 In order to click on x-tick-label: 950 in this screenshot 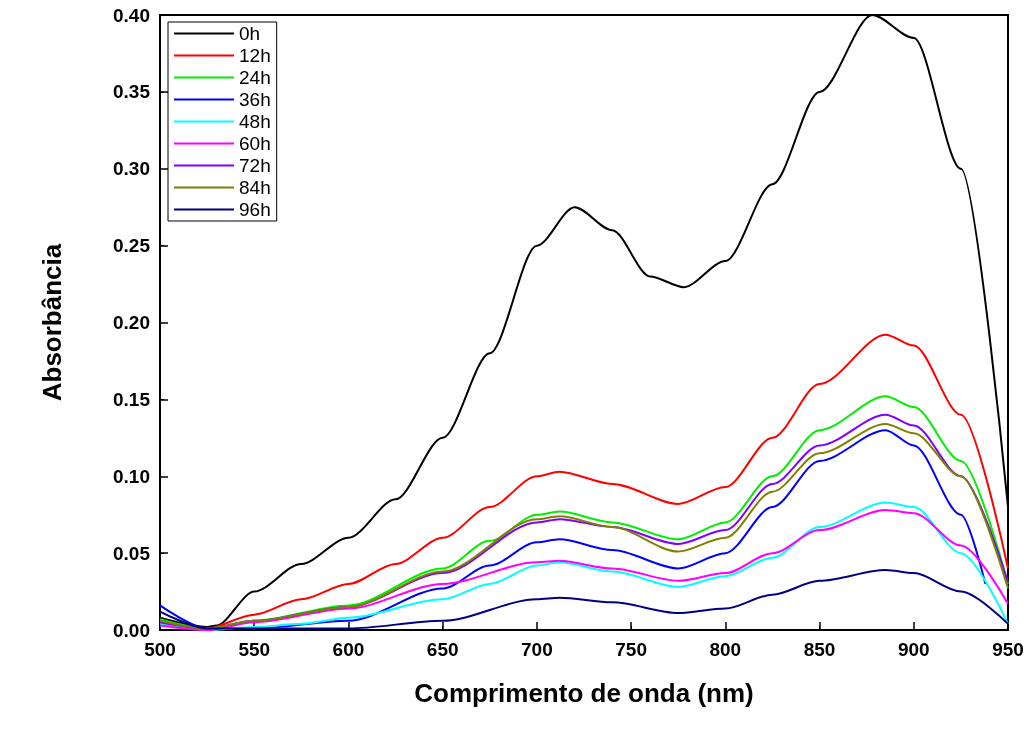, I will do `click(1008, 649)`.